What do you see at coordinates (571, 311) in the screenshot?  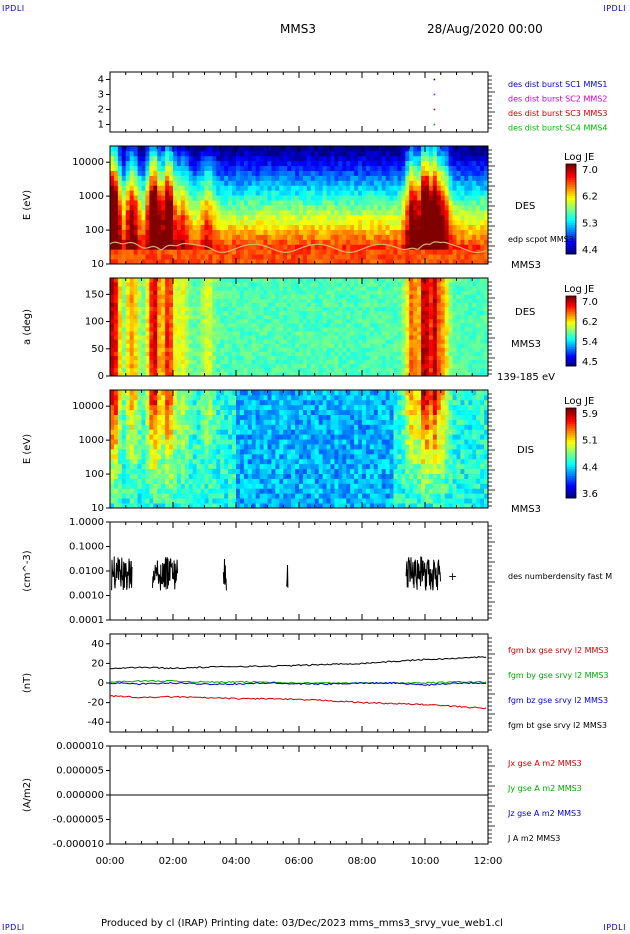 I see `des-pitch-colorbar-segment` at bounding box center [571, 311].